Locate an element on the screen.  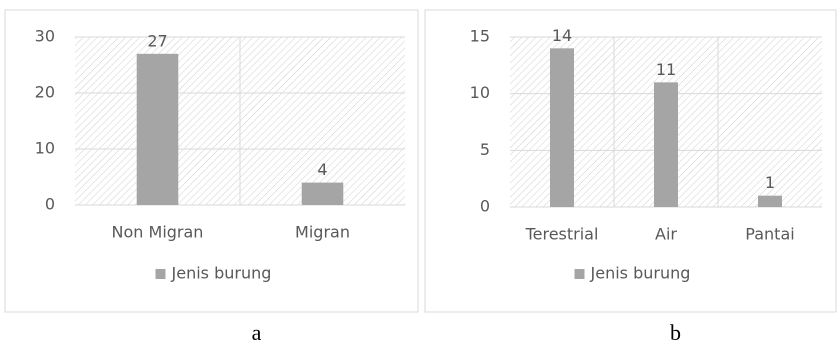
y-tick-label: 5 is located at coordinates (485, 149).